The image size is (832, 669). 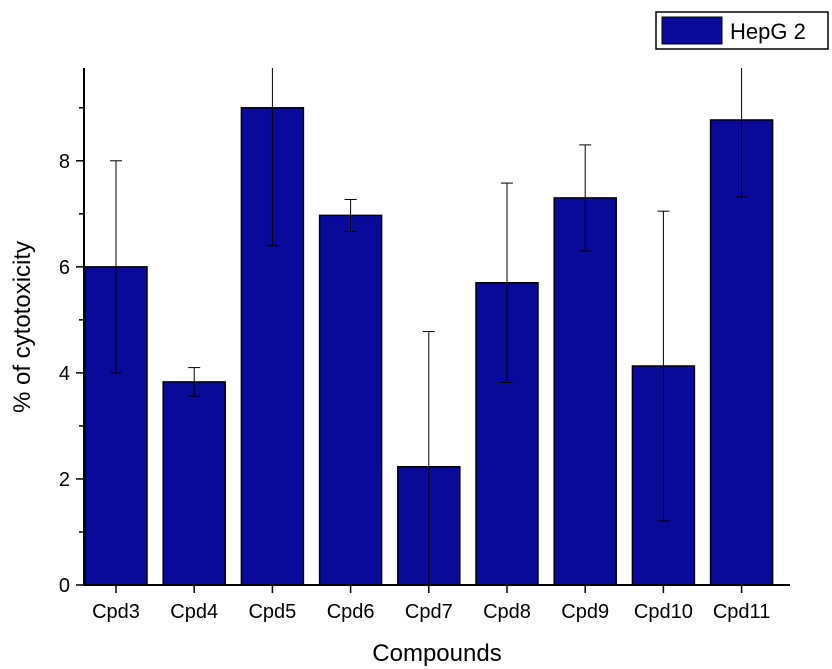 I want to click on x-tick-label-cpd4: Cpd4, so click(x=194, y=612).